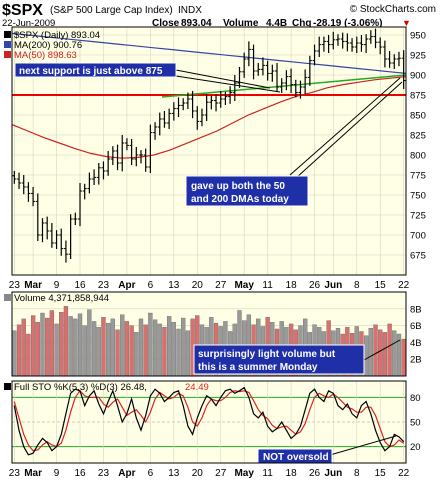  I want to click on x-tick-label: 9, so click(57, 473).